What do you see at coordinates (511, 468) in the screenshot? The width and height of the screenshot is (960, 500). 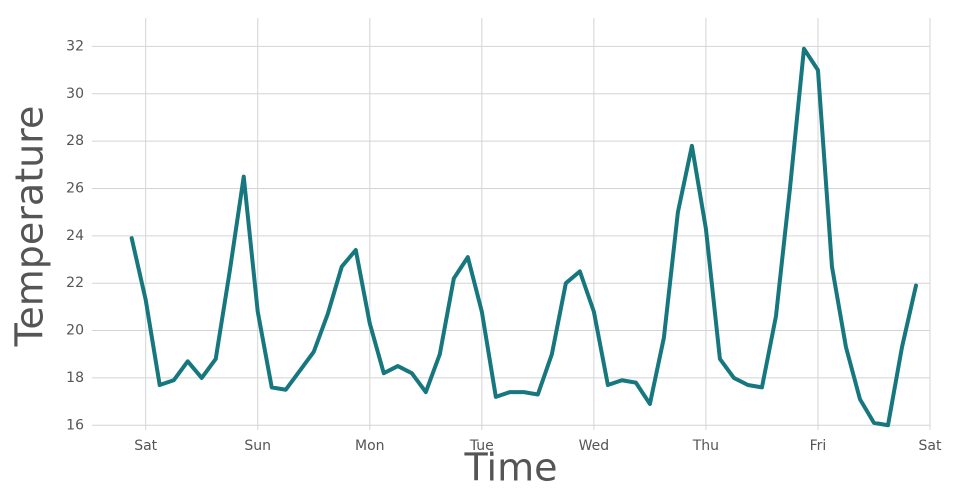 I see `x-axis-title: Time` at bounding box center [511, 468].